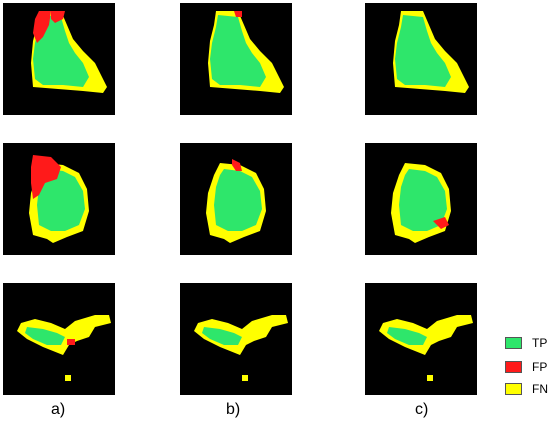 This screenshot has height=426, width=550. What do you see at coordinates (421, 199) in the screenshot?
I see `tile-row2-col3` at bounding box center [421, 199].